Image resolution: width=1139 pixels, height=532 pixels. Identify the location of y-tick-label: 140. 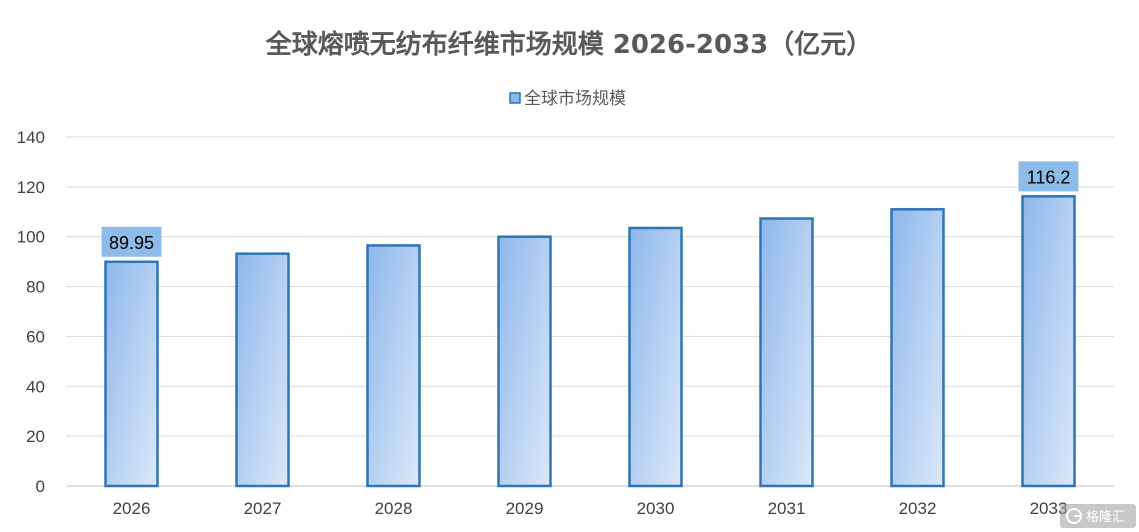
(31, 137).